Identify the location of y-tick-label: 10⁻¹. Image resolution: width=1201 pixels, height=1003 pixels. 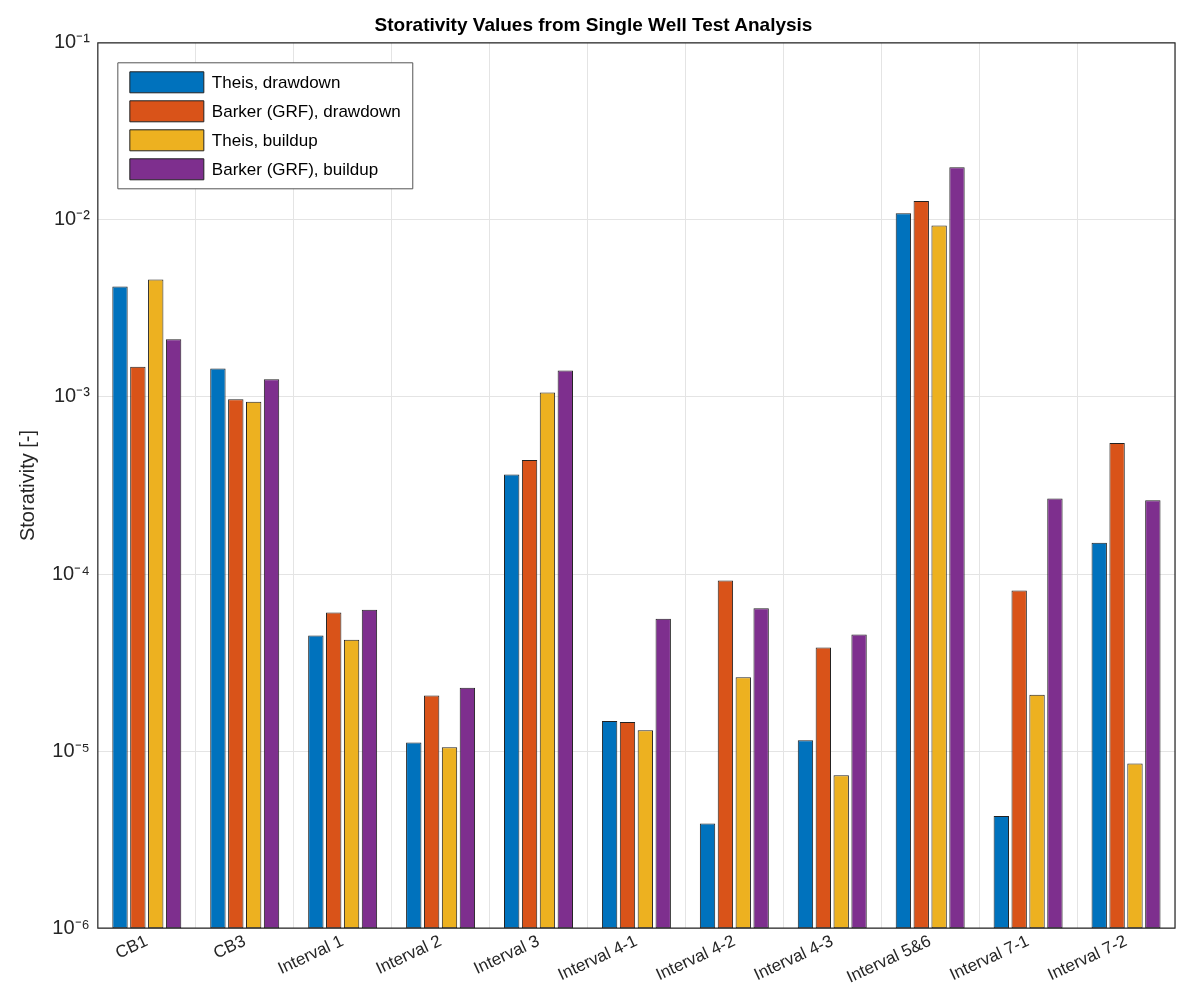
(72, 41).